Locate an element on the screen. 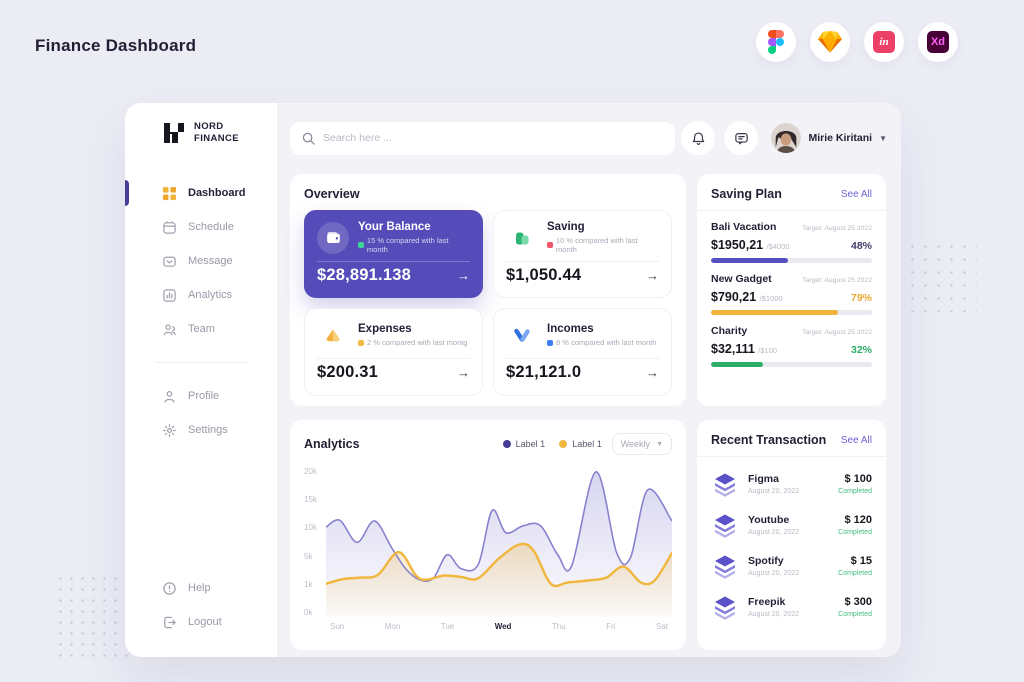 The height and width of the screenshot is (682, 1024). legend-dot is located at coordinates (506, 444).